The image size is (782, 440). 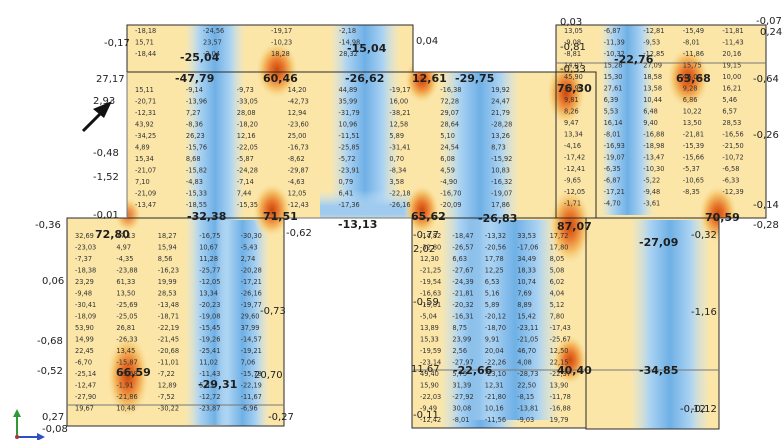 I want to click on minor-label: -34,25, so click(x=145, y=136).